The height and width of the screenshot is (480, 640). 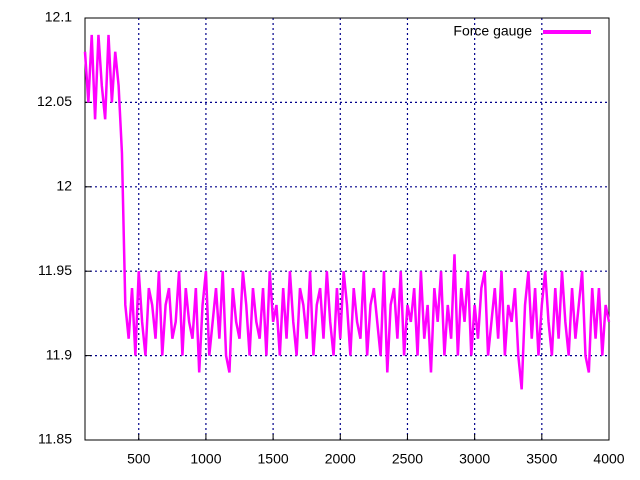 What do you see at coordinates (54, 101) in the screenshot?
I see `y-tick-label: 12.05` at bounding box center [54, 101].